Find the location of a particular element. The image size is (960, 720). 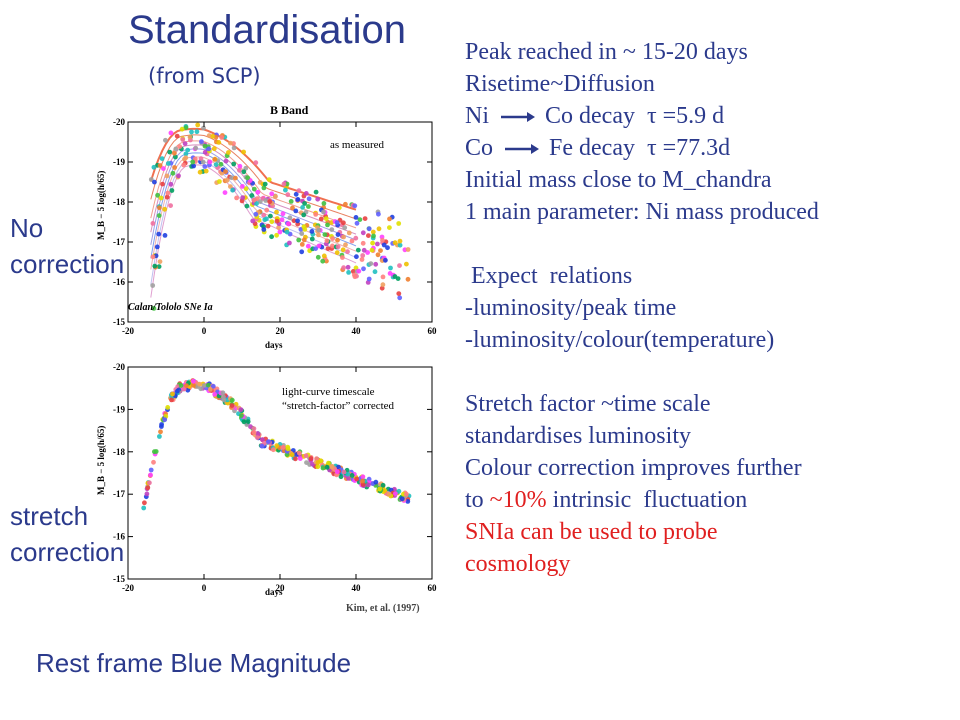

note-line: -luminosity/peak time is located at coordinates (571, 308).